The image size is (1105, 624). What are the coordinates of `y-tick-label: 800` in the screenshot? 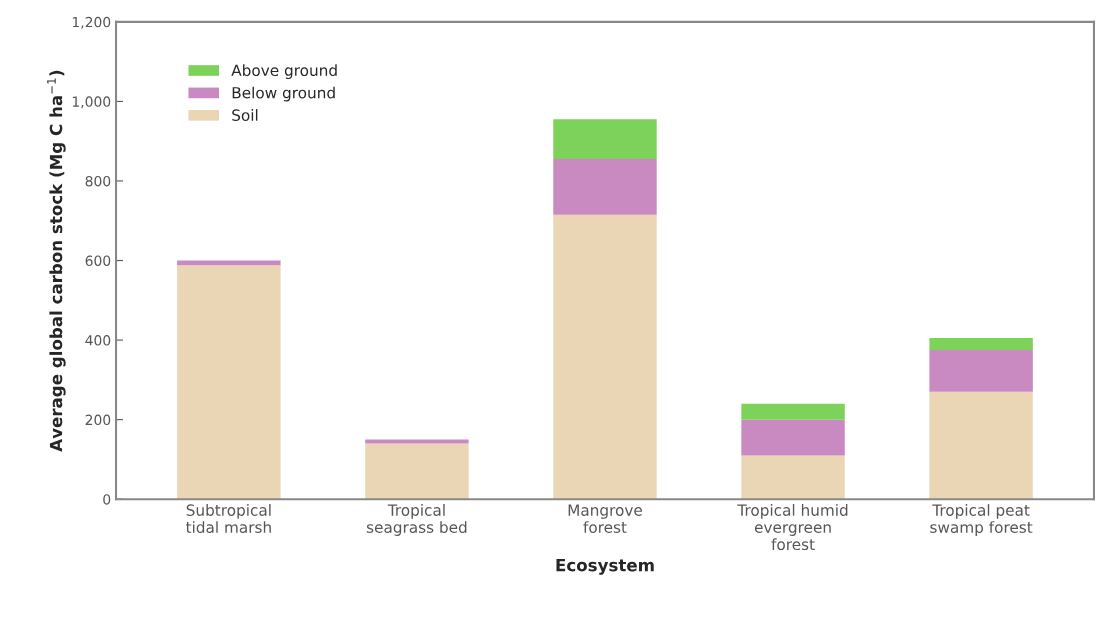 It's located at (98, 181).